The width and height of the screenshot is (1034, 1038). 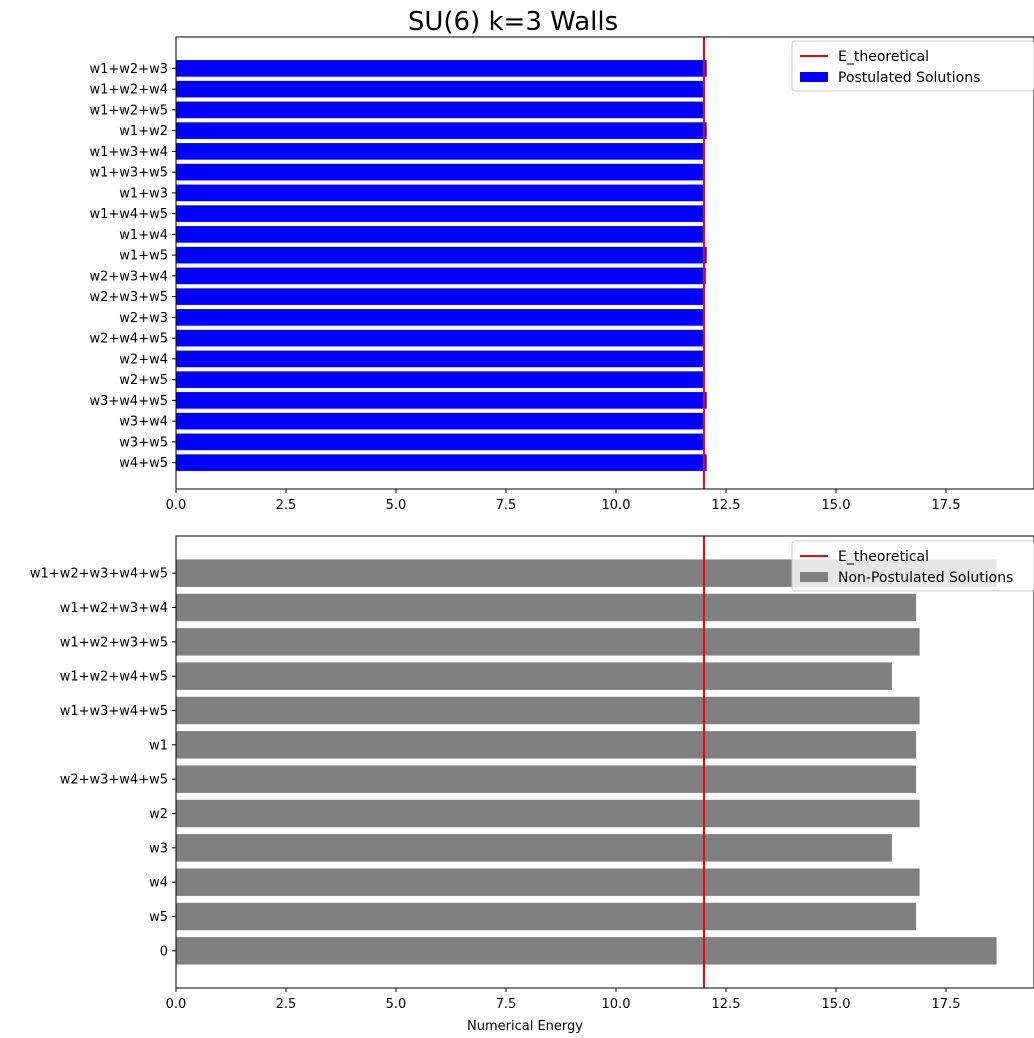 I want to click on y-tick-label: w4+w5, so click(x=143, y=463).